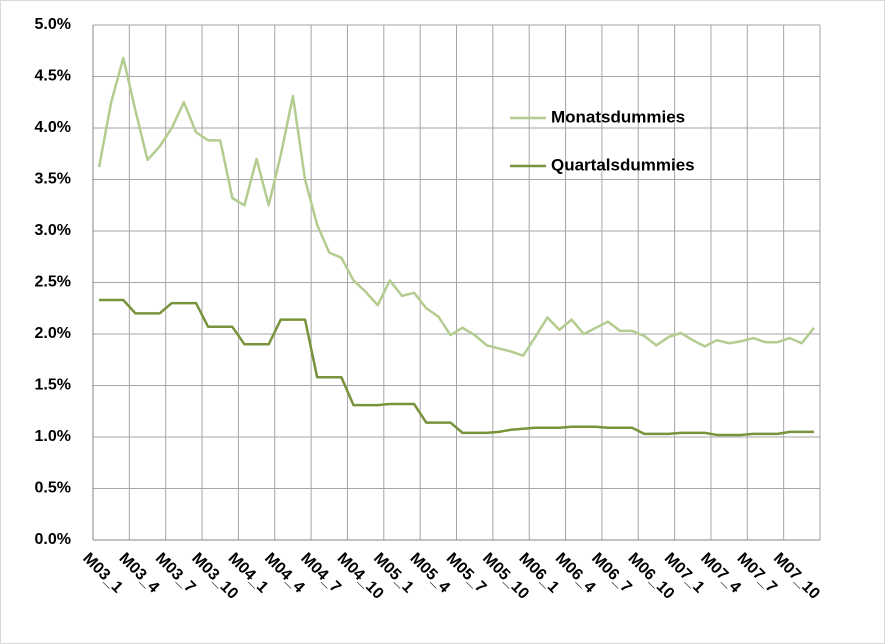  I want to click on y-tick-label: 0.0%, so click(53, 539).